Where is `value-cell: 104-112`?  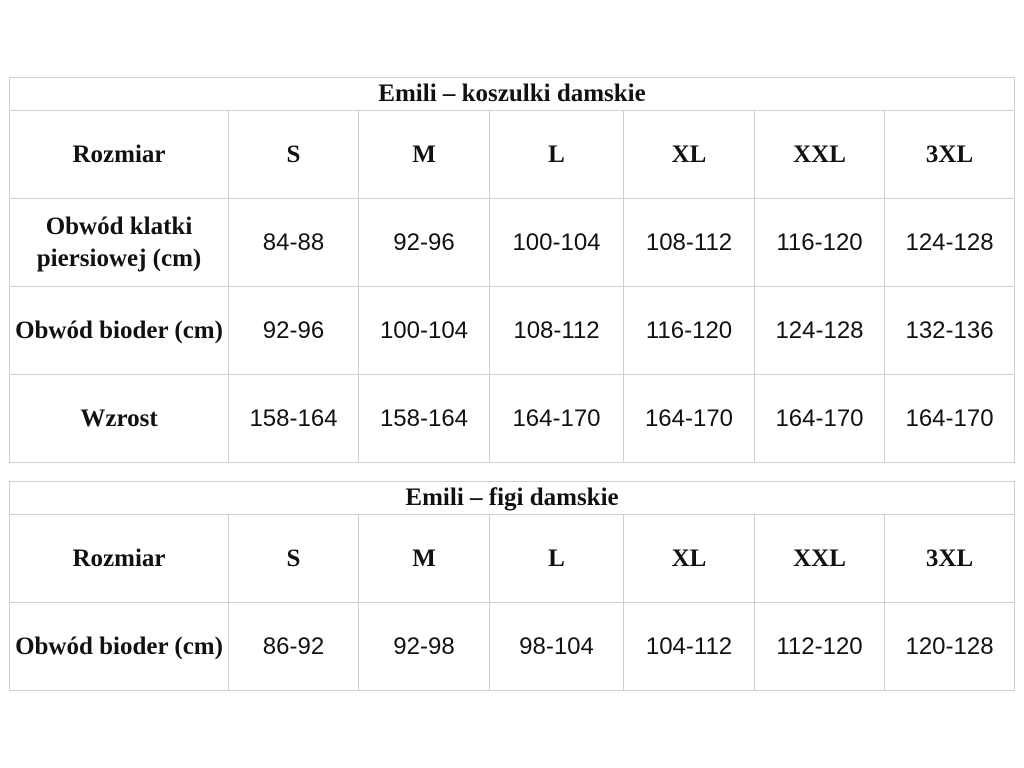
value-cell: 104-112 is located at coordinates (689, 646).